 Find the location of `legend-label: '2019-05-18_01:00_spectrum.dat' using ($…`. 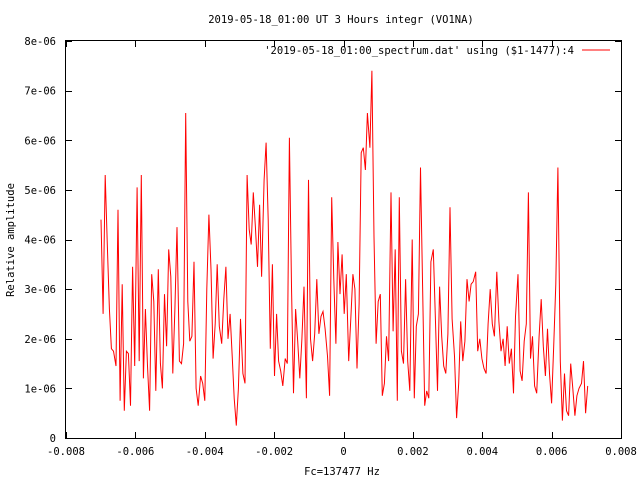

legend-label: '2019-05-18_01:00_spectrum.dat' using ($… is located at coordinates (419, 51).